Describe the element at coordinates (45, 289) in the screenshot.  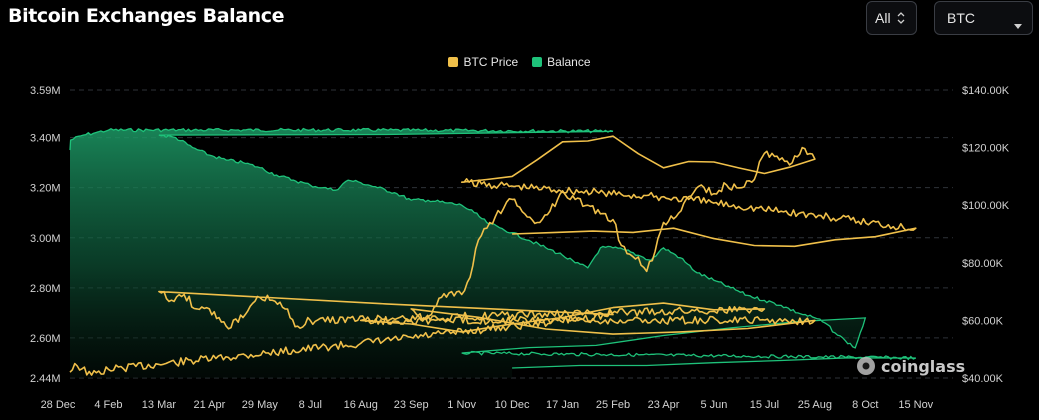
I see `y-left-tick-label: 2.80M` at that location.